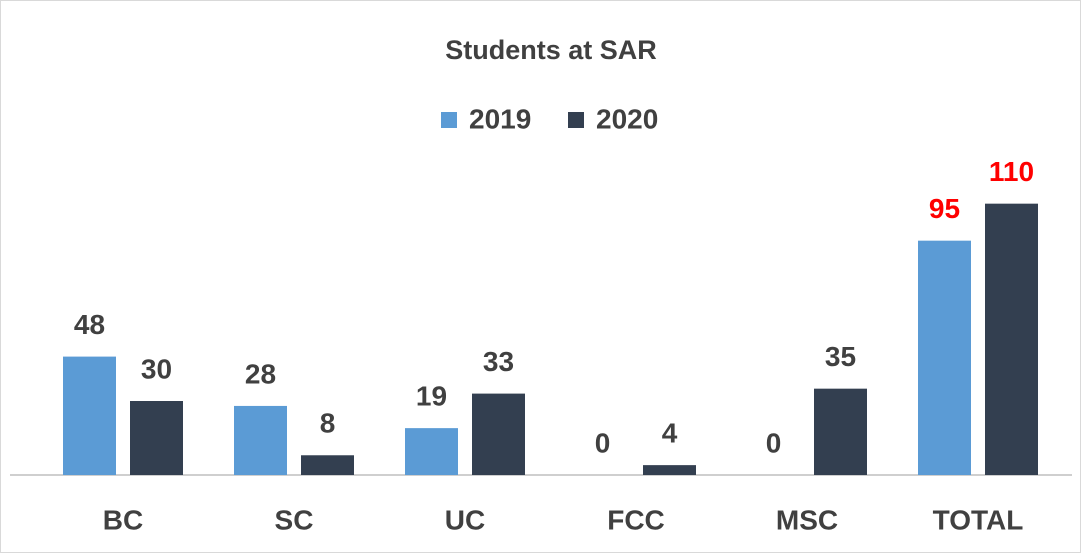  I want to click on data-label: 48, so click(89, 324).